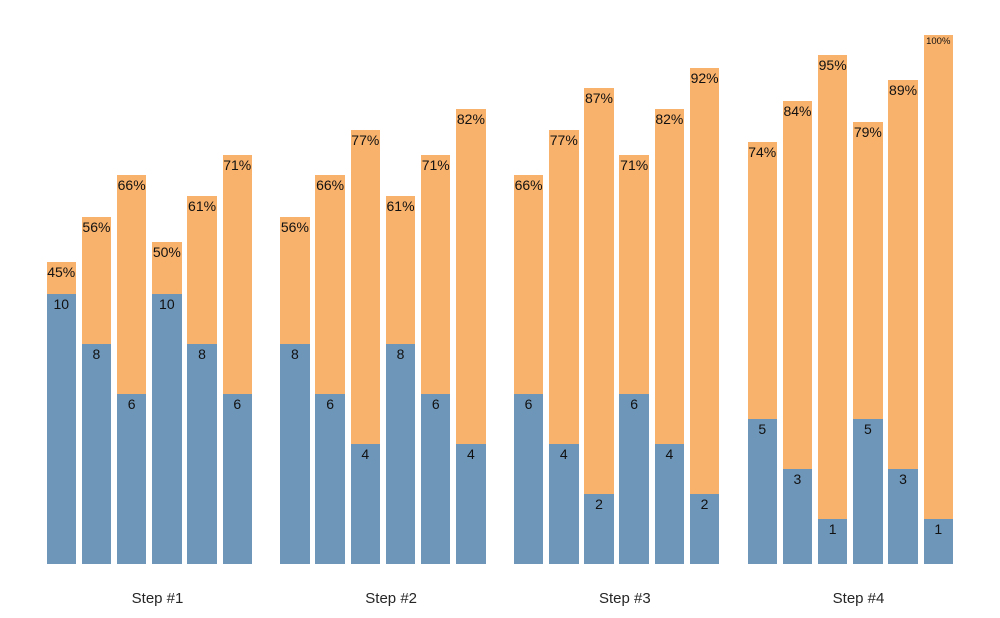 The width and height of the screenshot is (1000, 618). I want to click on stacked-bar: 87% 2, so click(599, 326).